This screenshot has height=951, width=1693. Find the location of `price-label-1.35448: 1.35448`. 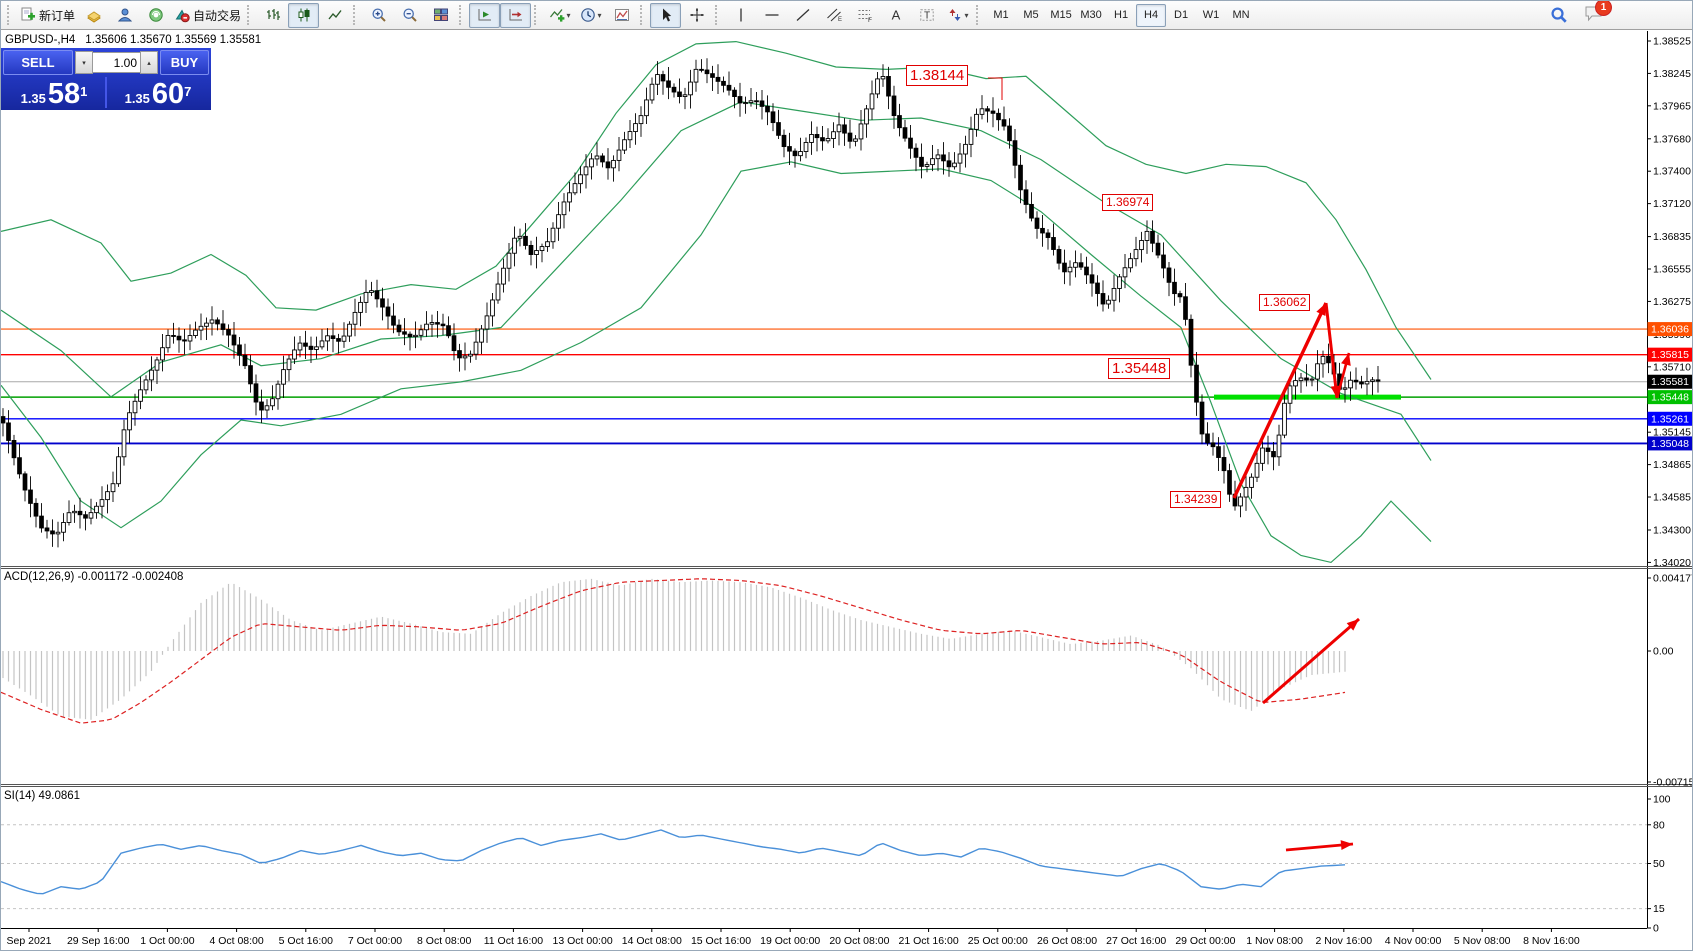

price-label-1.35448: 1.35448 is located at coordinates (1139, 368).